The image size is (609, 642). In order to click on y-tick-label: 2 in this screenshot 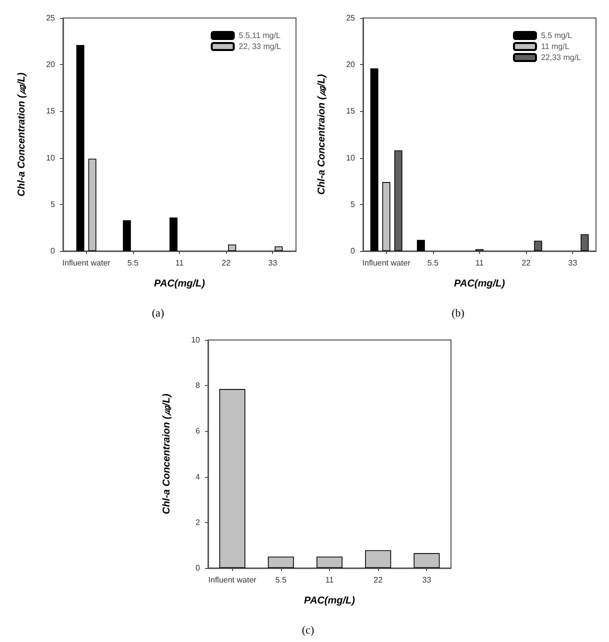, I will do `click(198, 522)`.